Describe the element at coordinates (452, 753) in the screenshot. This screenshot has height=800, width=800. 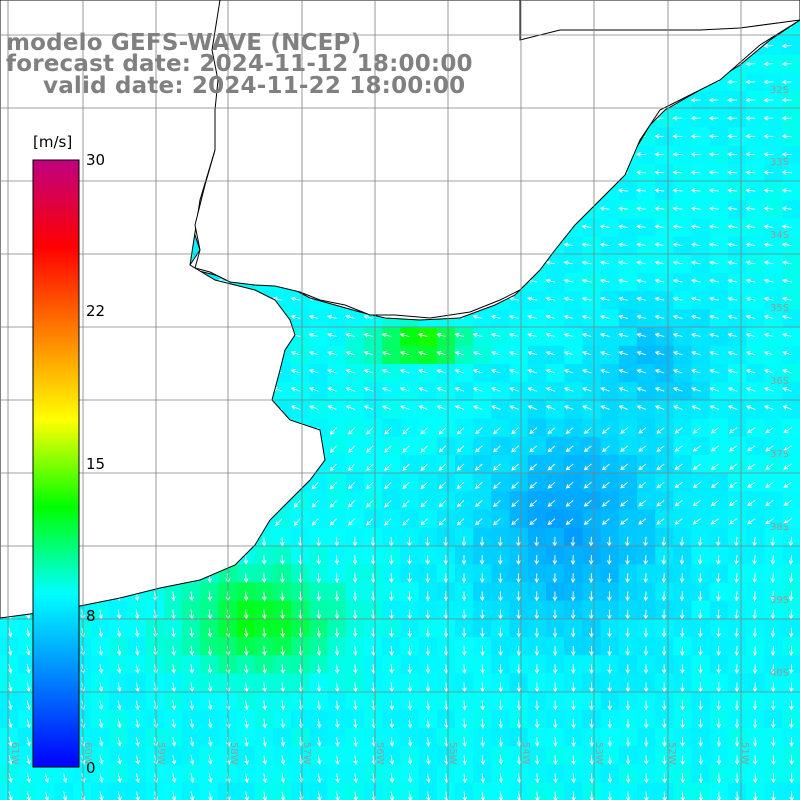
I see `lon-label: 55W` at that location.